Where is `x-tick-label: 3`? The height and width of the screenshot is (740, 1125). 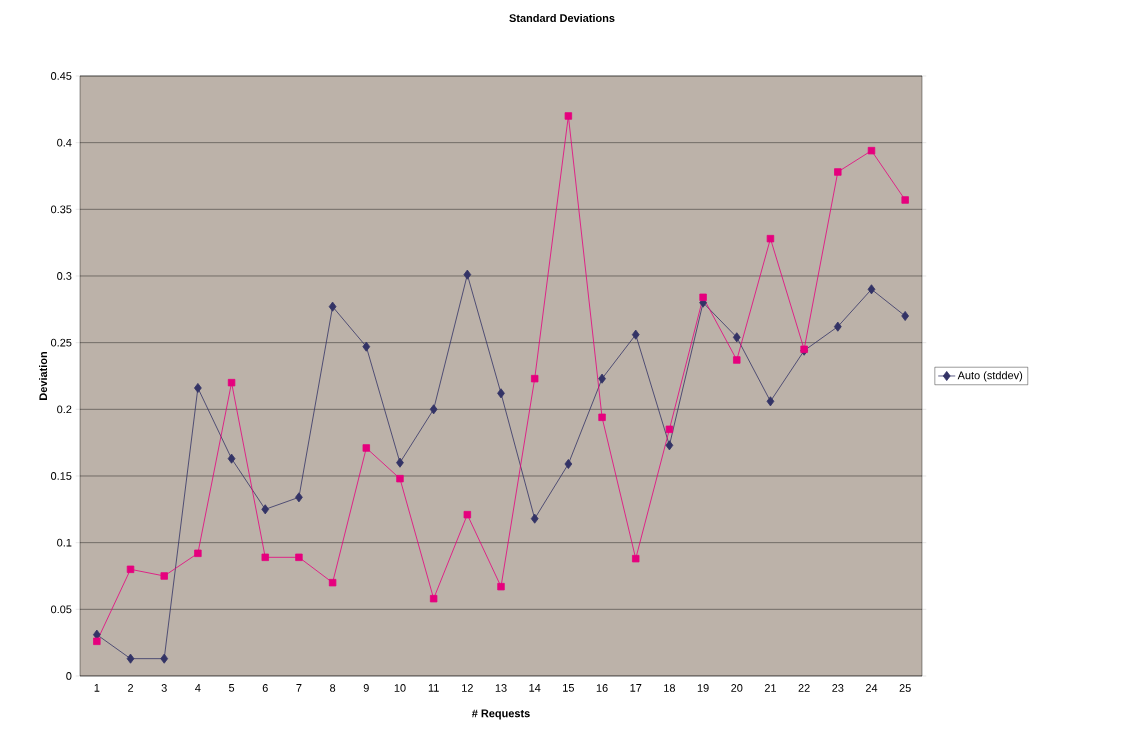 x-tick-label: 3 is located at coordinates (164, 688).